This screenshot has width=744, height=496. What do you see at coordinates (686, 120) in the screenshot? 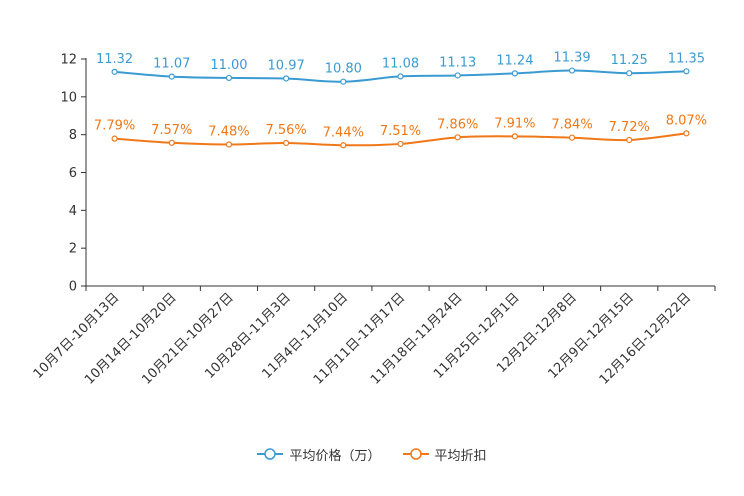
I see `data-label: 8.07%` at bounding box center [686, 120].